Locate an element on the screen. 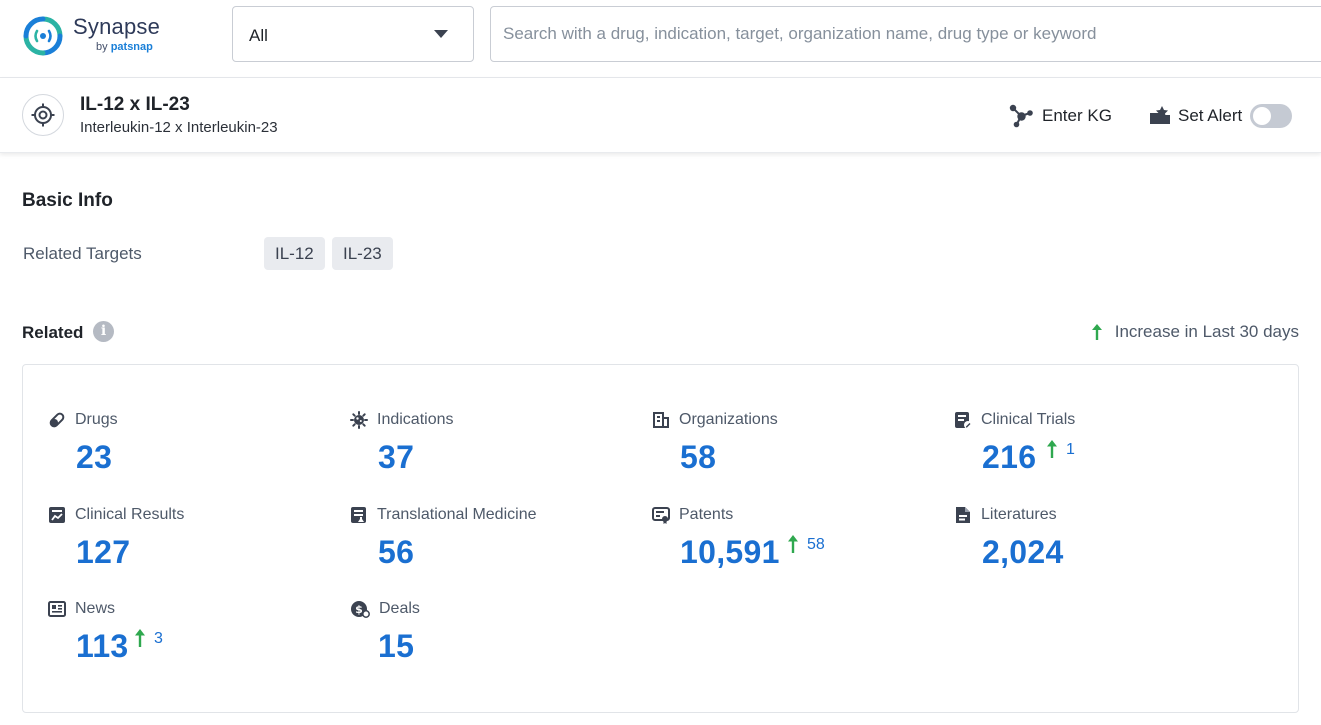 Image resolution: width=1321 pixels, height=725 pixels. clipboard-edit-icon is located at coordinates (963, 420).